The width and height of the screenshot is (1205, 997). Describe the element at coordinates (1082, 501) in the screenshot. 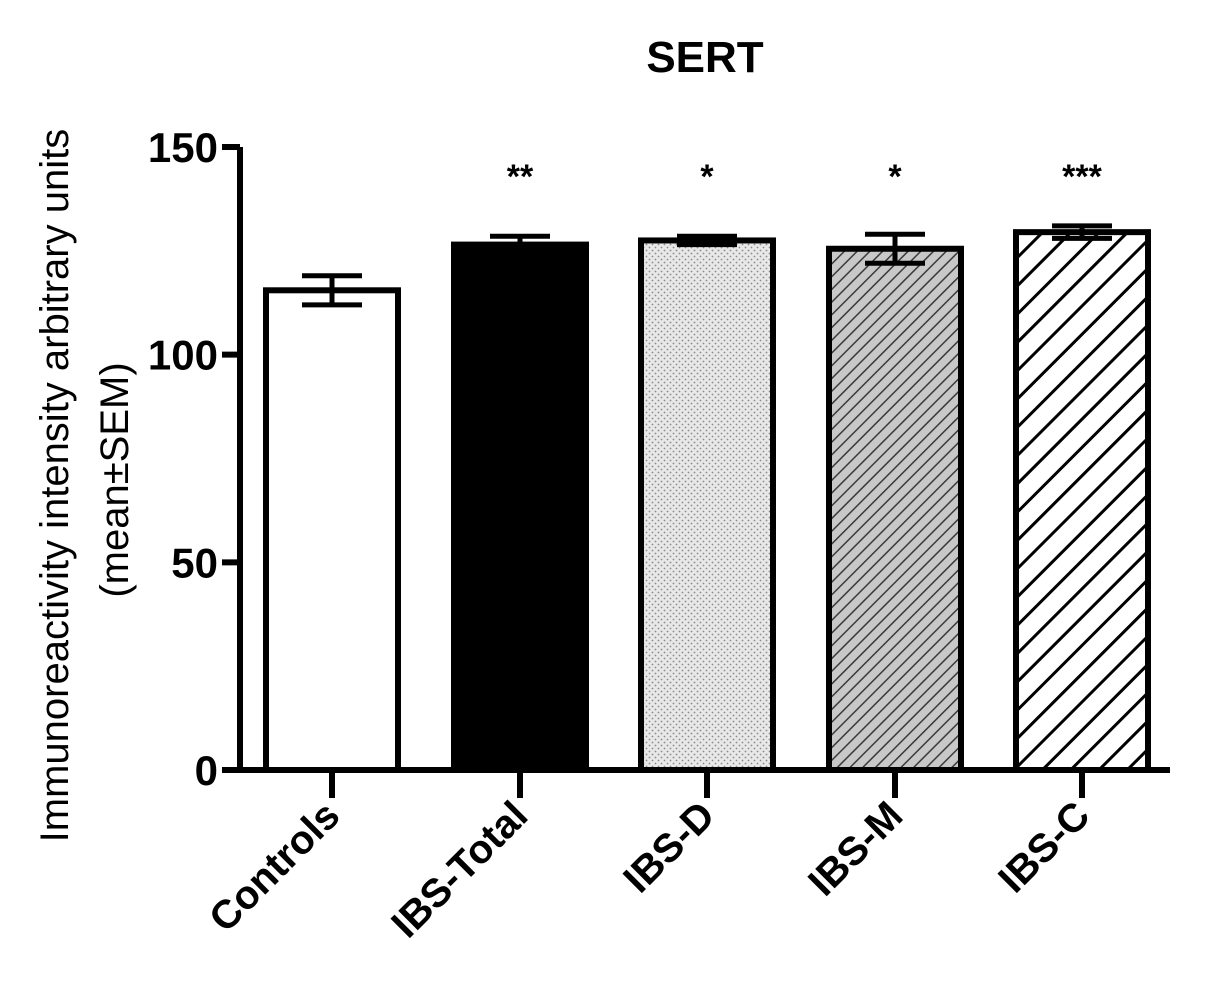

I see `bar-ibs-c` at that location.